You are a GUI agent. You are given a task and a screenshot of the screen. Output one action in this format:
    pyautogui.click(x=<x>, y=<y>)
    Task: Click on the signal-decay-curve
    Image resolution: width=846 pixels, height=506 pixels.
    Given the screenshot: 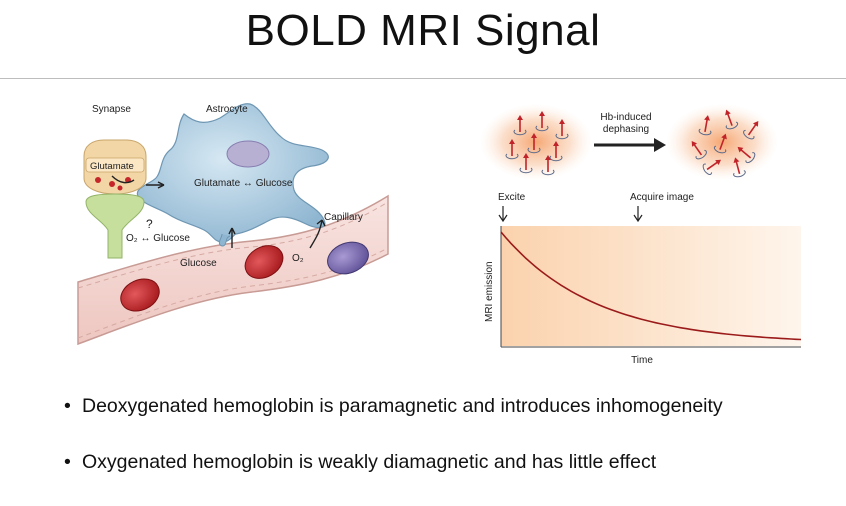 What is the action you would take?
    pyautogui.click(x=651, y=286)
    